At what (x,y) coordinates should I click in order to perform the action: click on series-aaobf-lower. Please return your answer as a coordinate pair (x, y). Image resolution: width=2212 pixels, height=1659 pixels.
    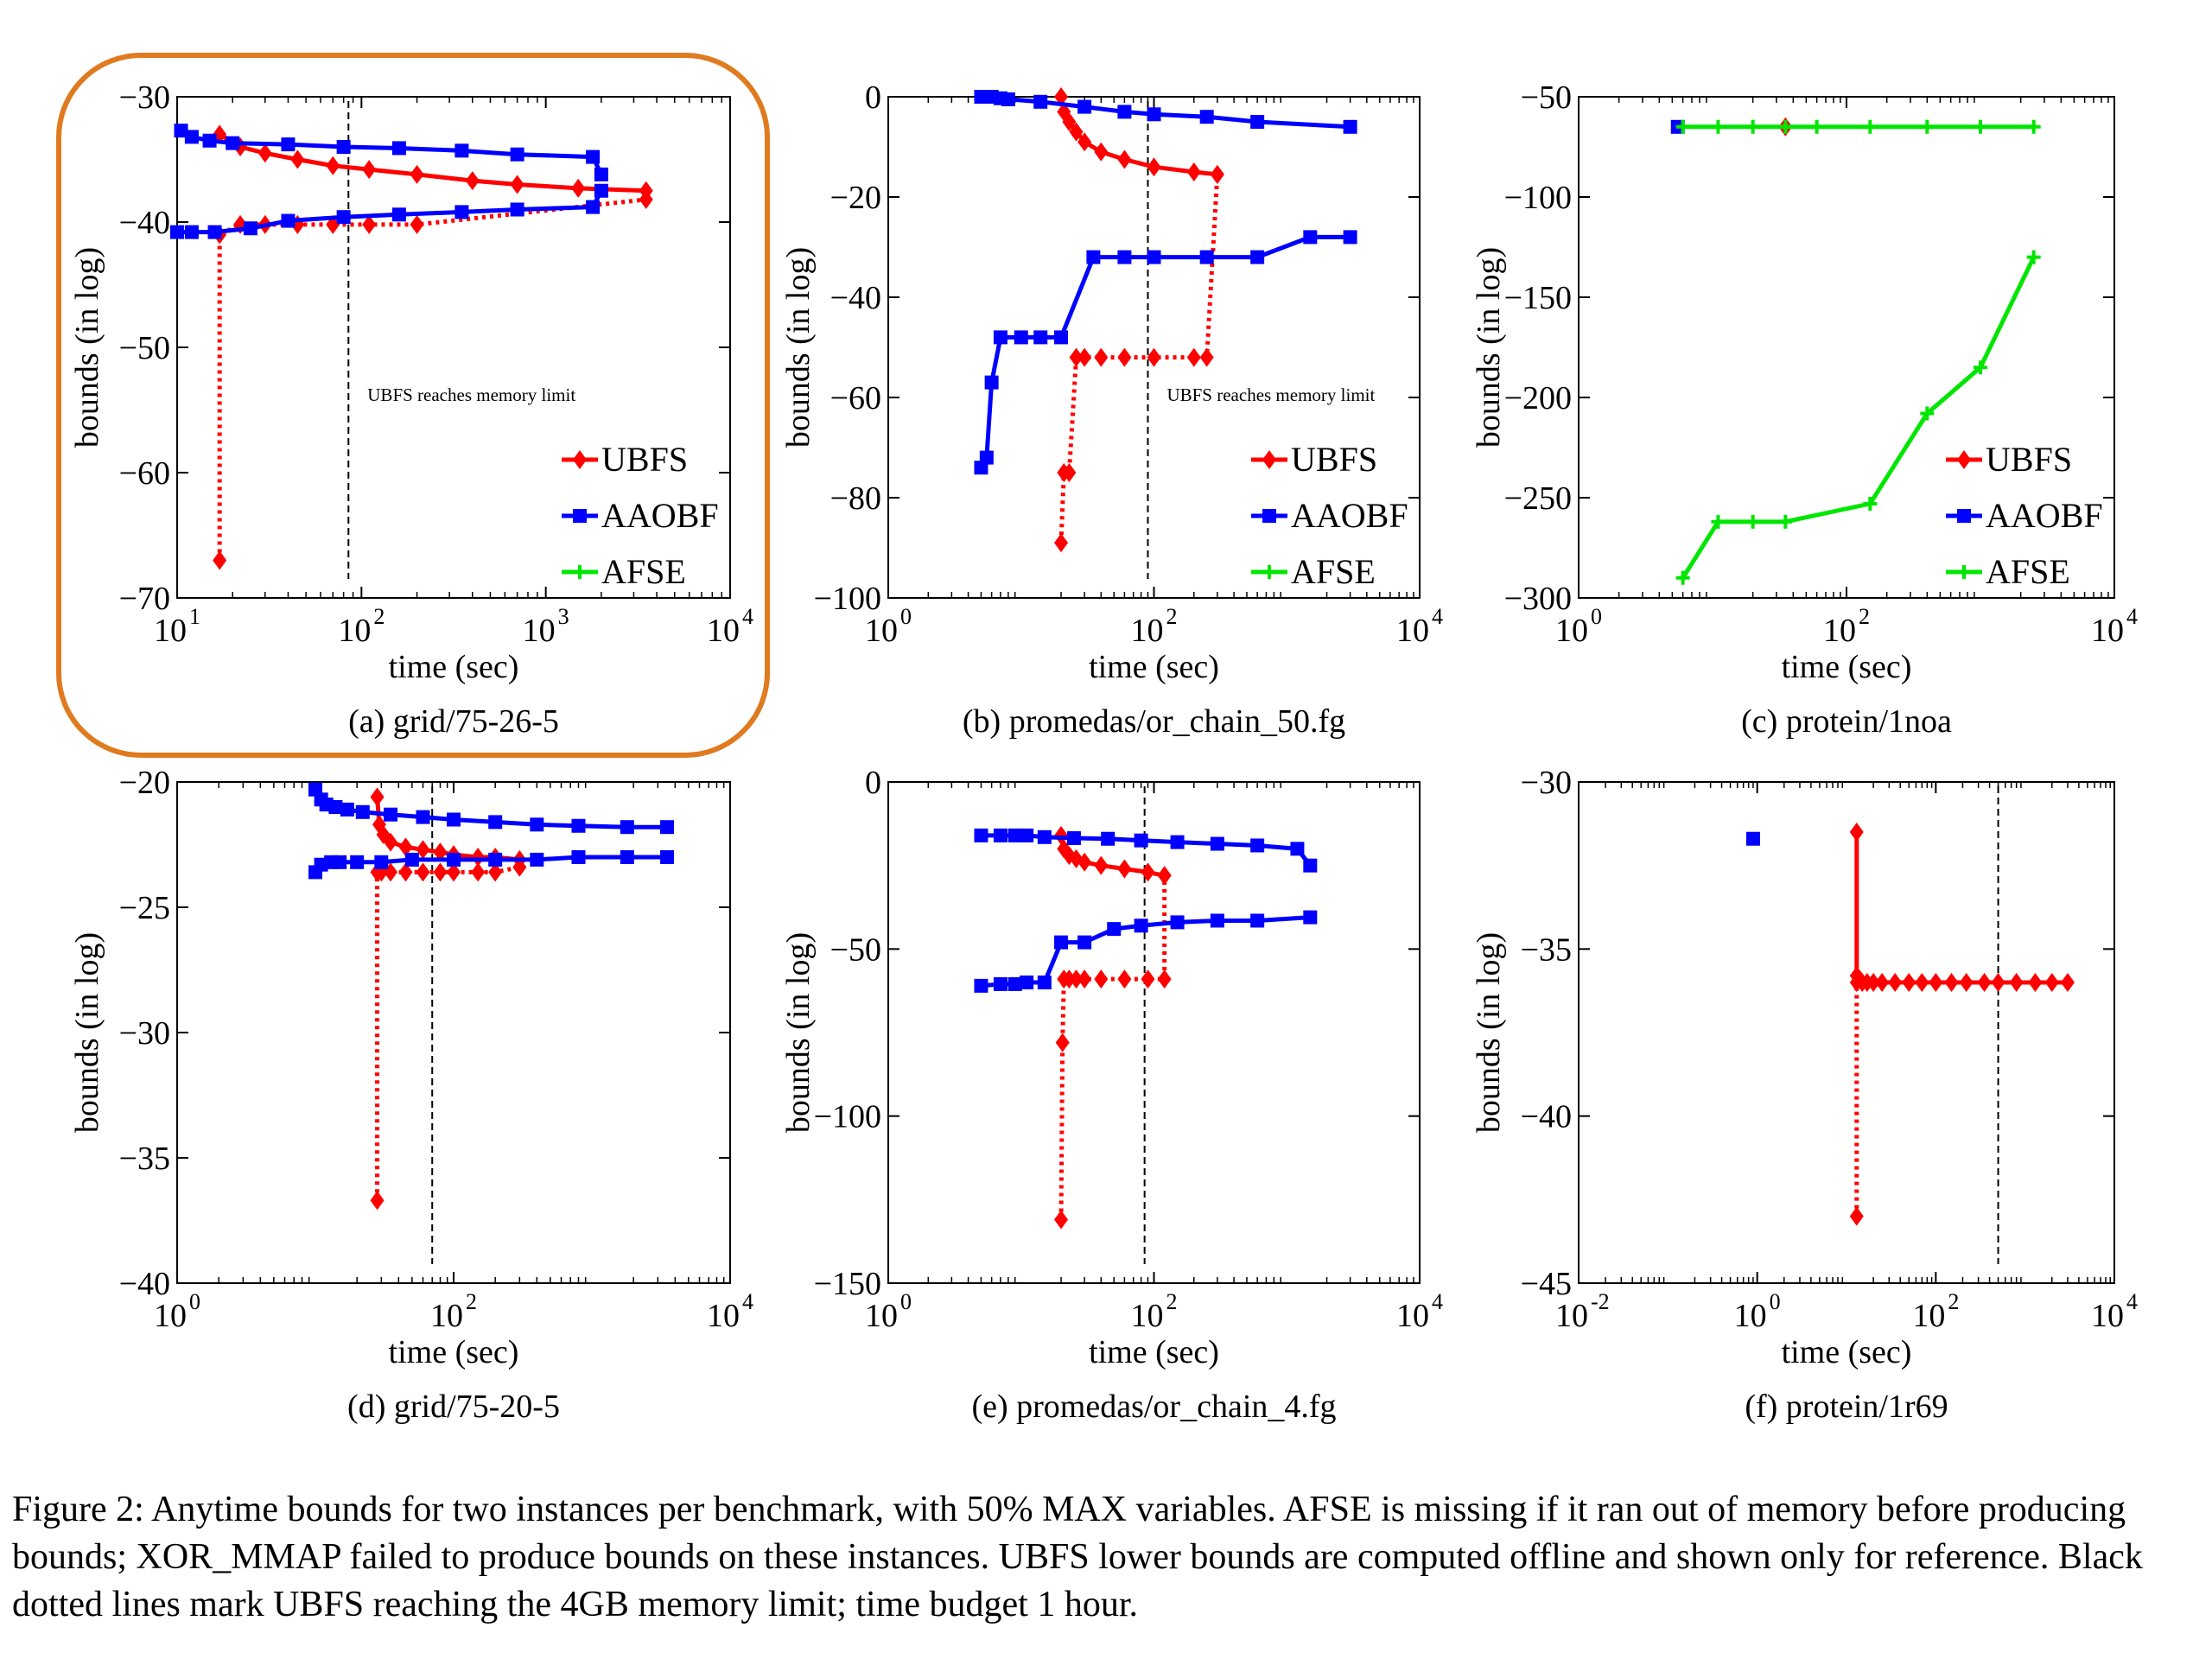
    Looking at the image, I should click on (1165, 352).